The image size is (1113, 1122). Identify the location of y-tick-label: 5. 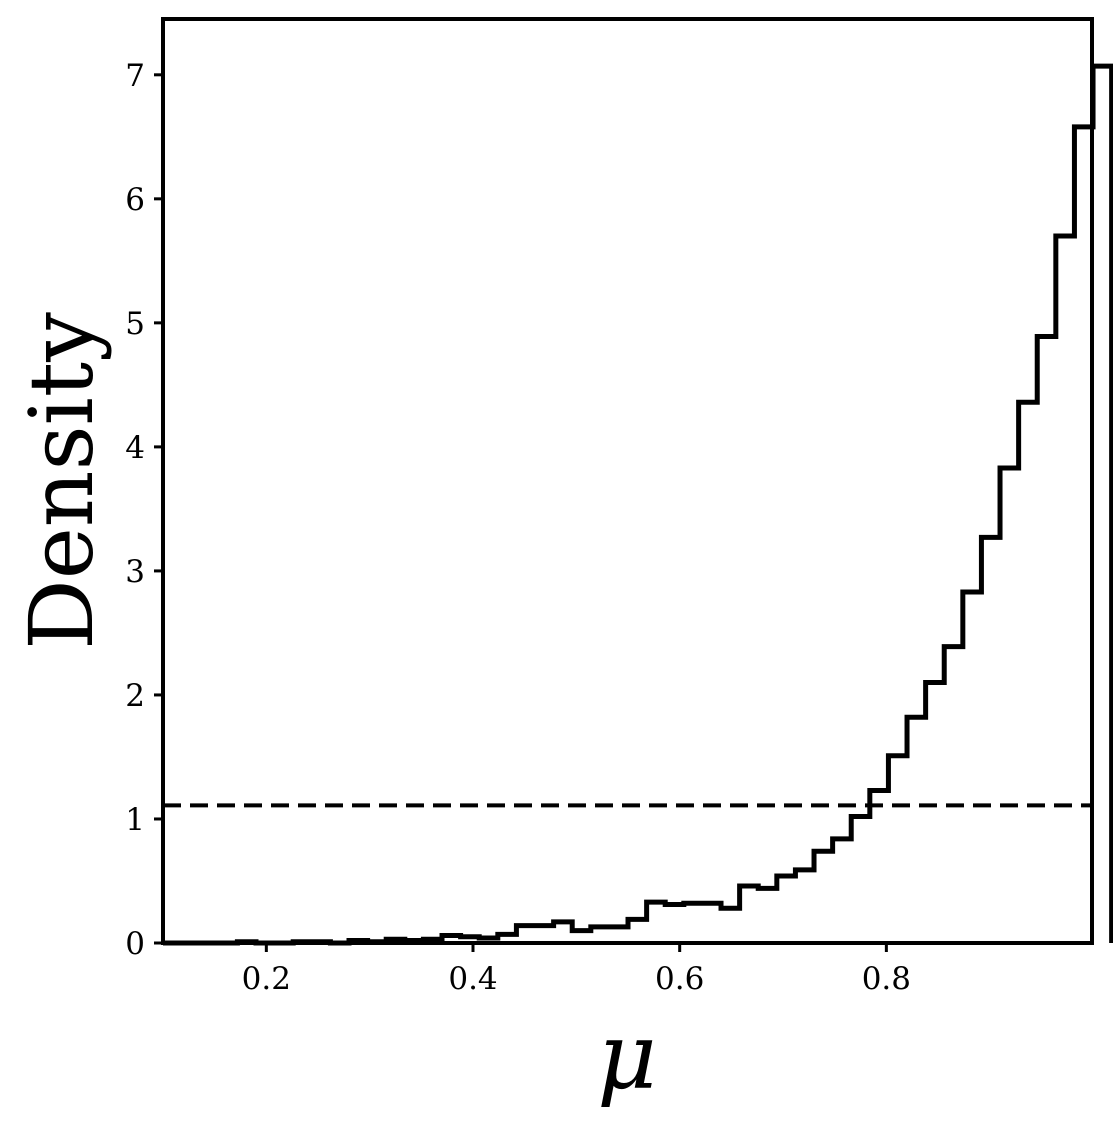
(135, 324).